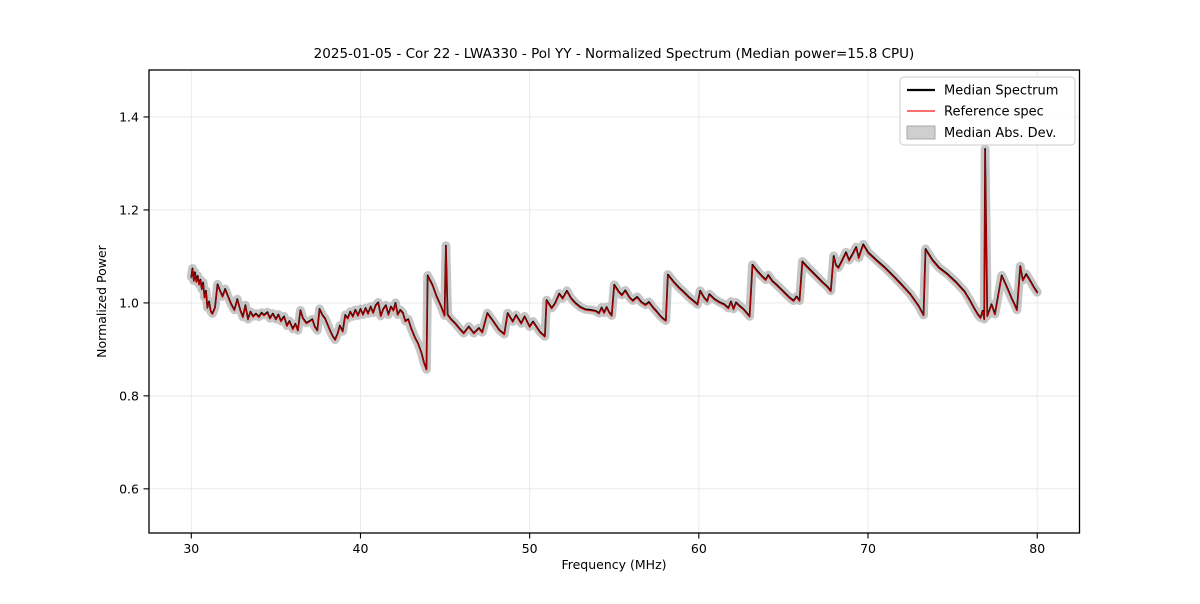  I want to click on y-tick-label: 0.6, so click(129, 488).